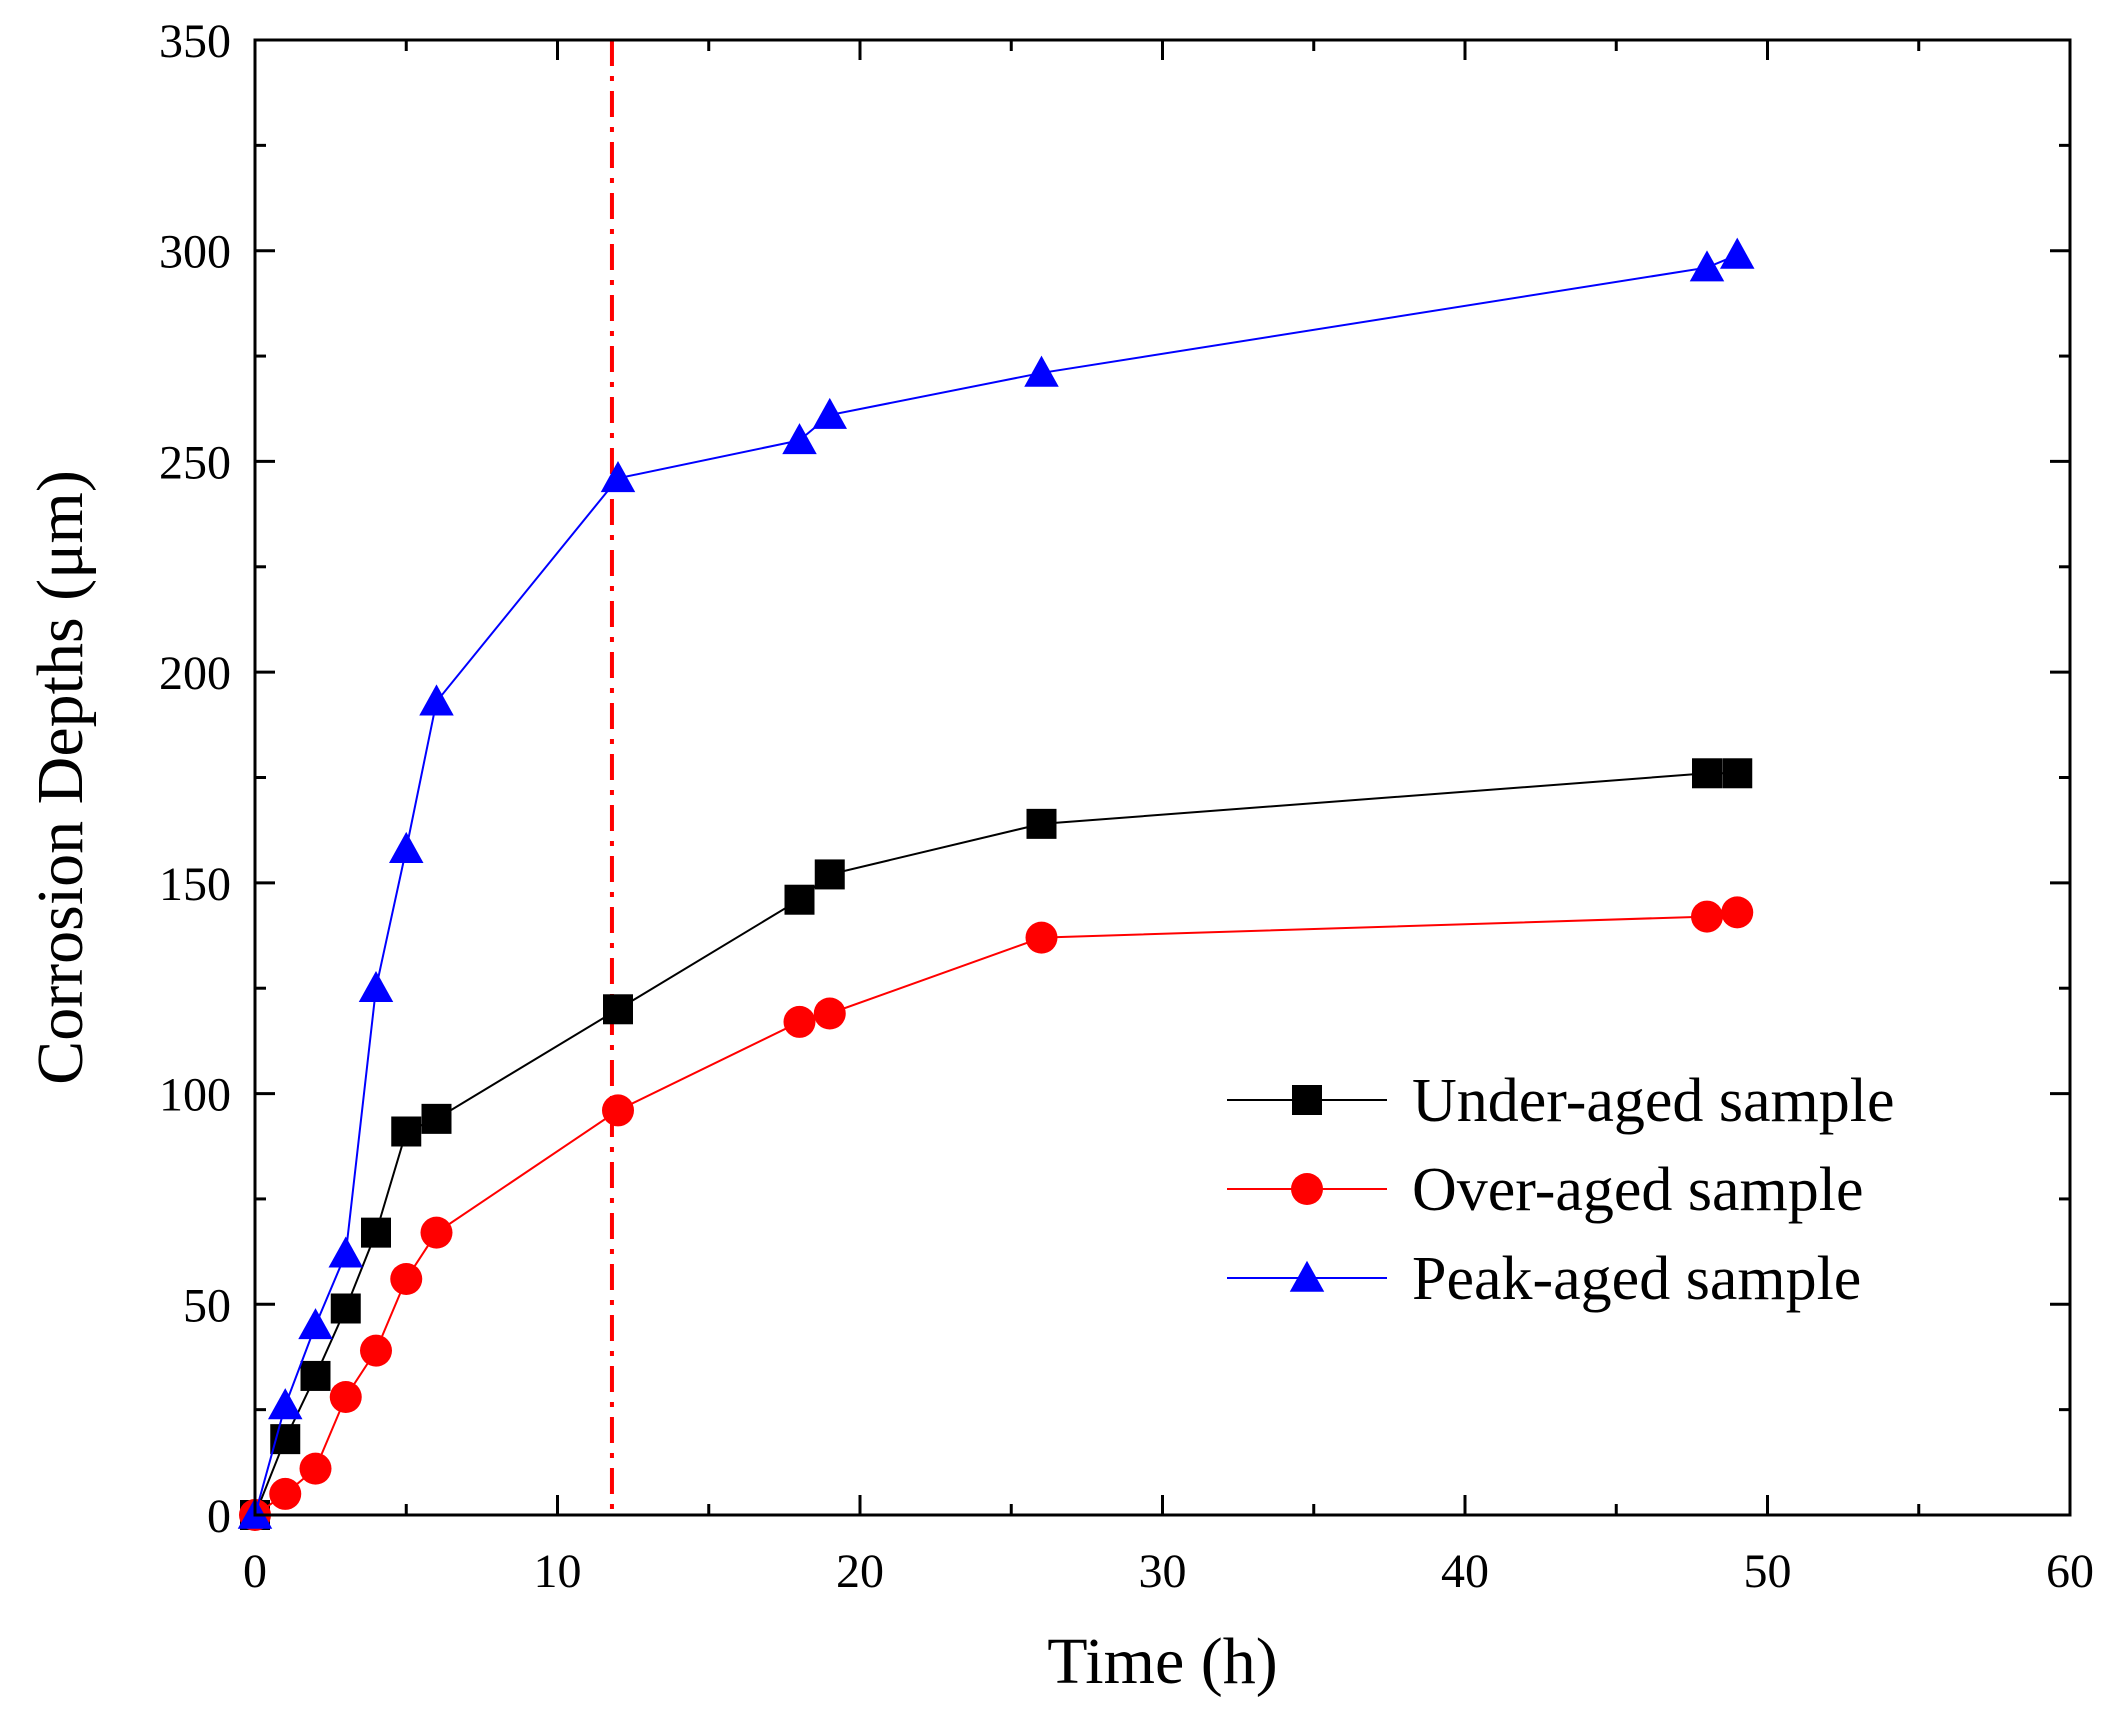  What do you see at coordinates (255, 1571) in the screenshot?
I see `x-tick-label: 0` at bounding box center [255, 1571].